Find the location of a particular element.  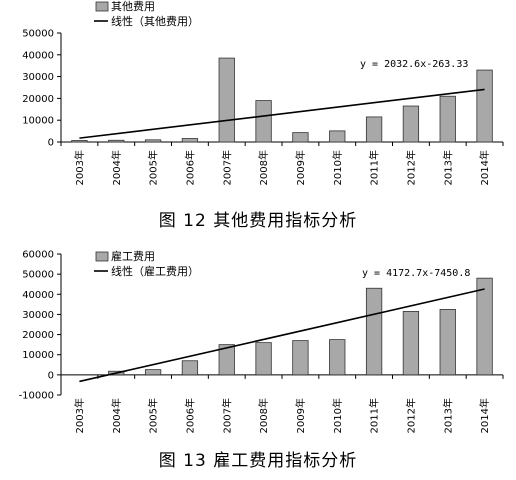

trend-equation: y = 2032.6x-263.33 is located at coordinates (414, 64).